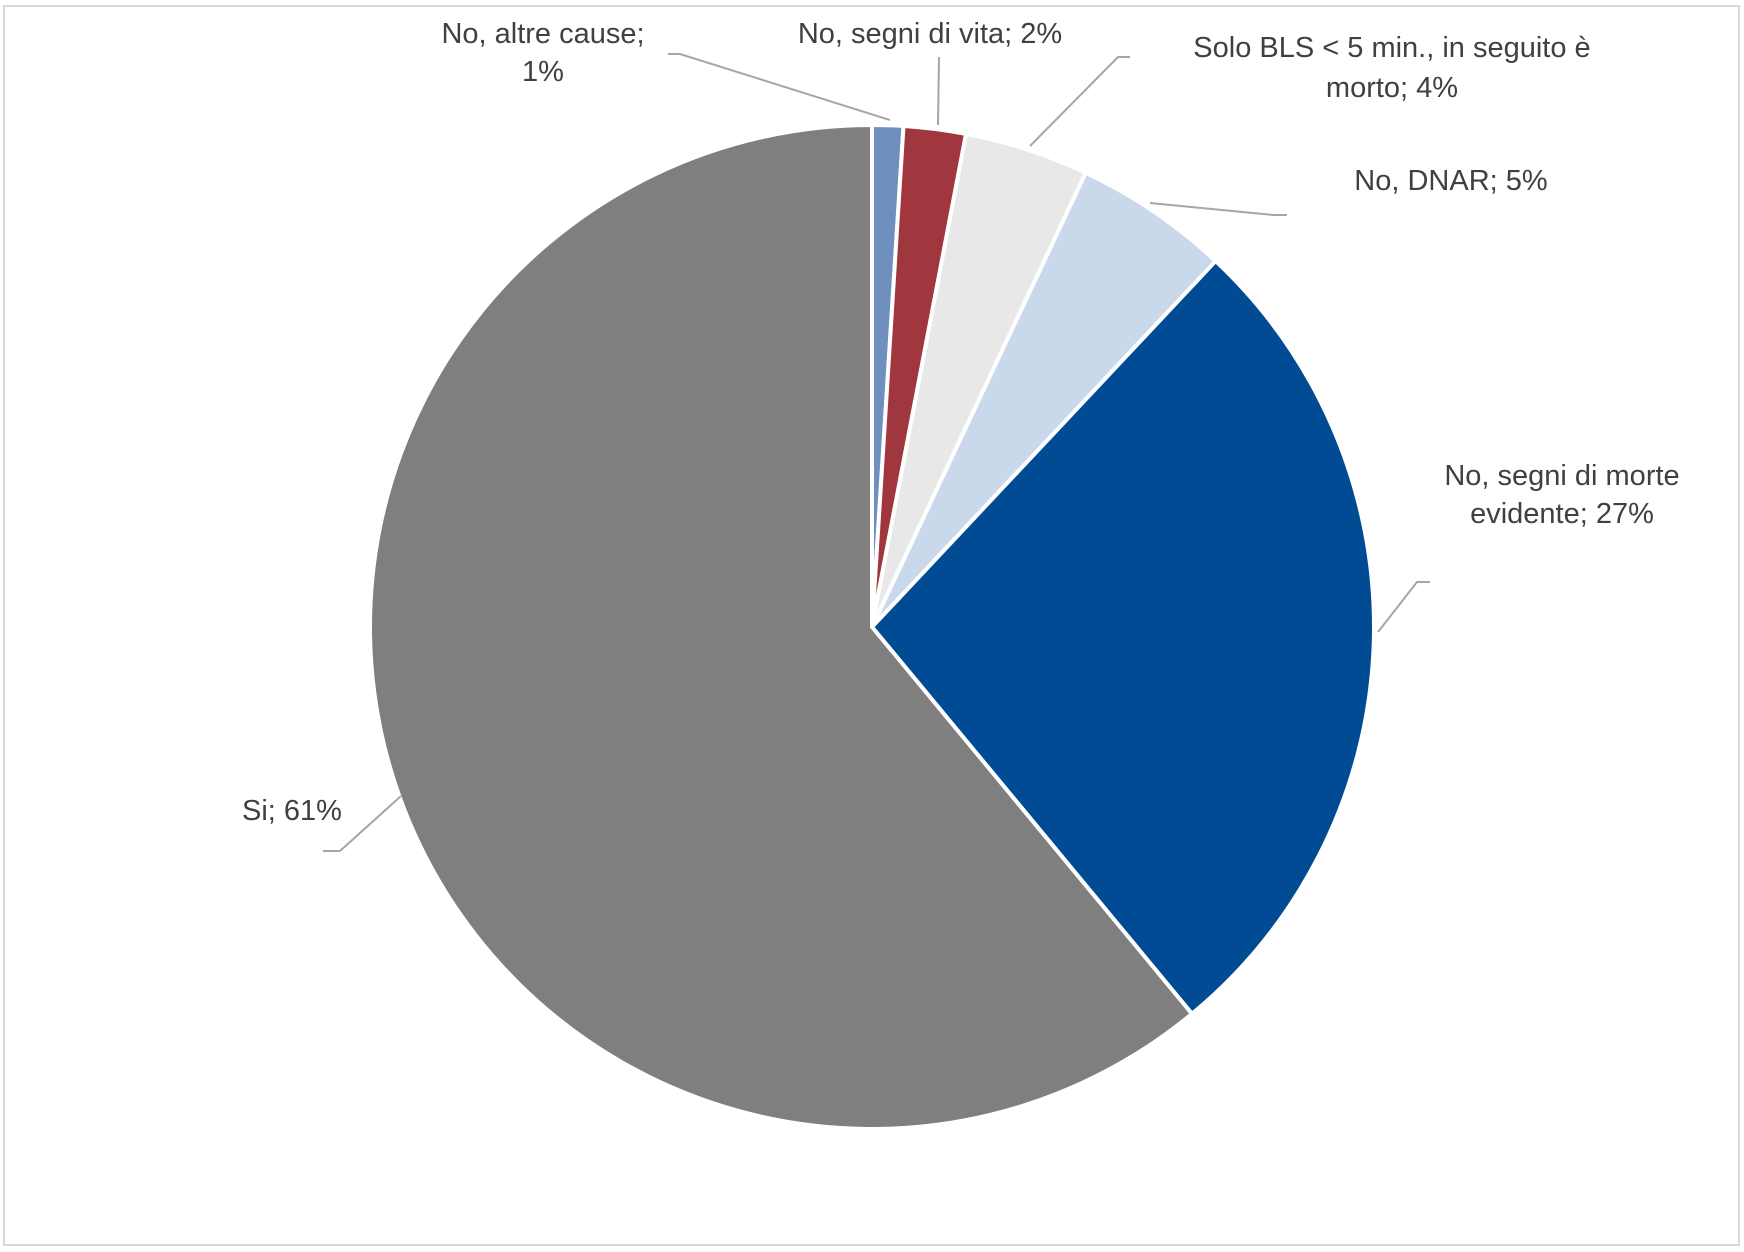 The height and width of the screenshot is (1252, 1744). Describe the element at coordinates (1392, 88) in the screenshot. I see `slice-label-line: morto; 4%` at that location.